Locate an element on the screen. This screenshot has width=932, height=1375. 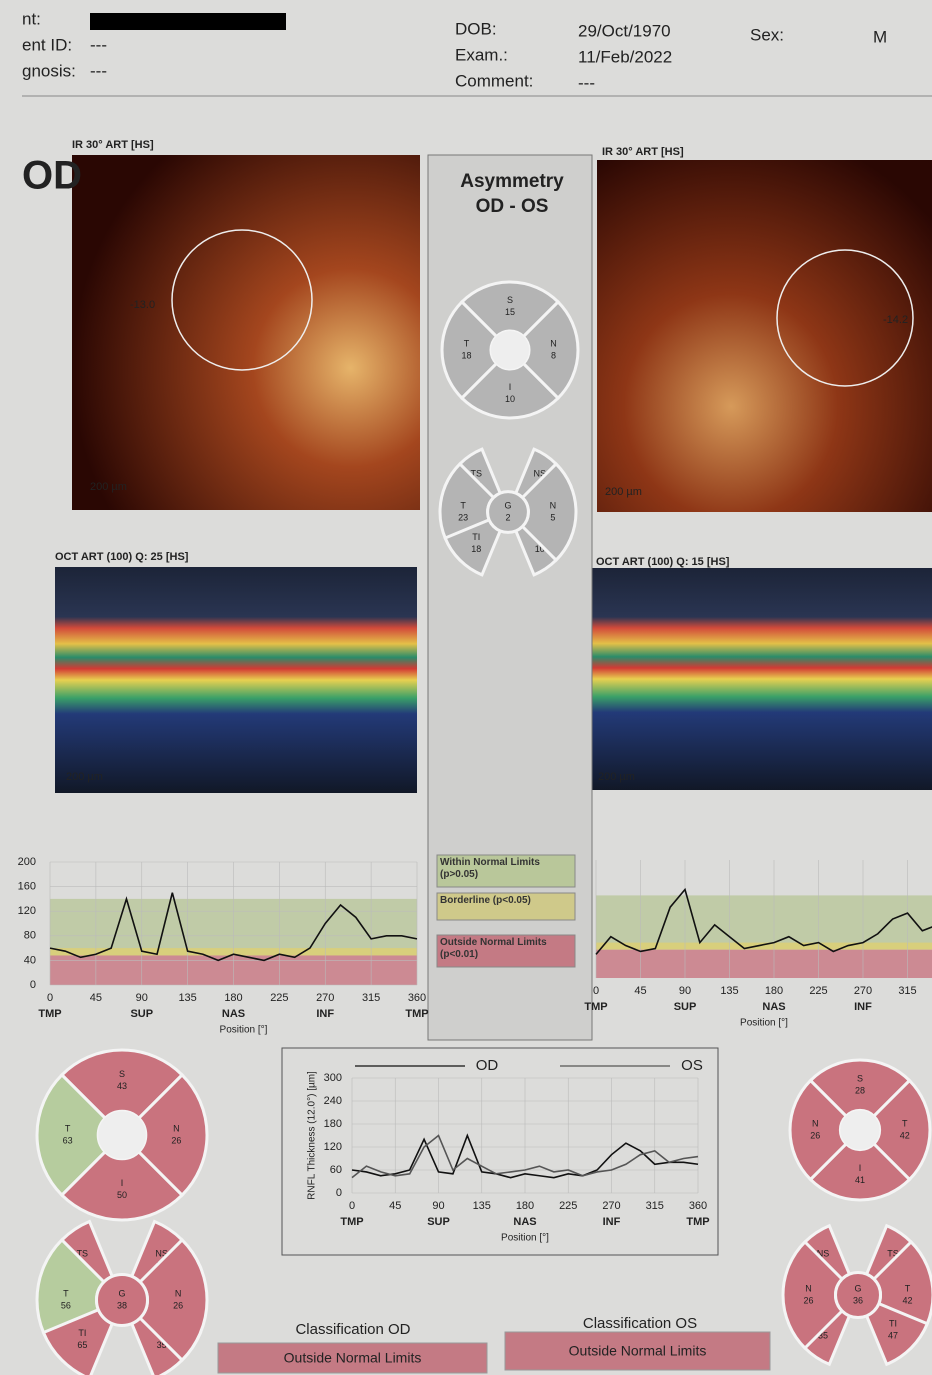
sector-label: TI is located at coordinates (893, 1323).